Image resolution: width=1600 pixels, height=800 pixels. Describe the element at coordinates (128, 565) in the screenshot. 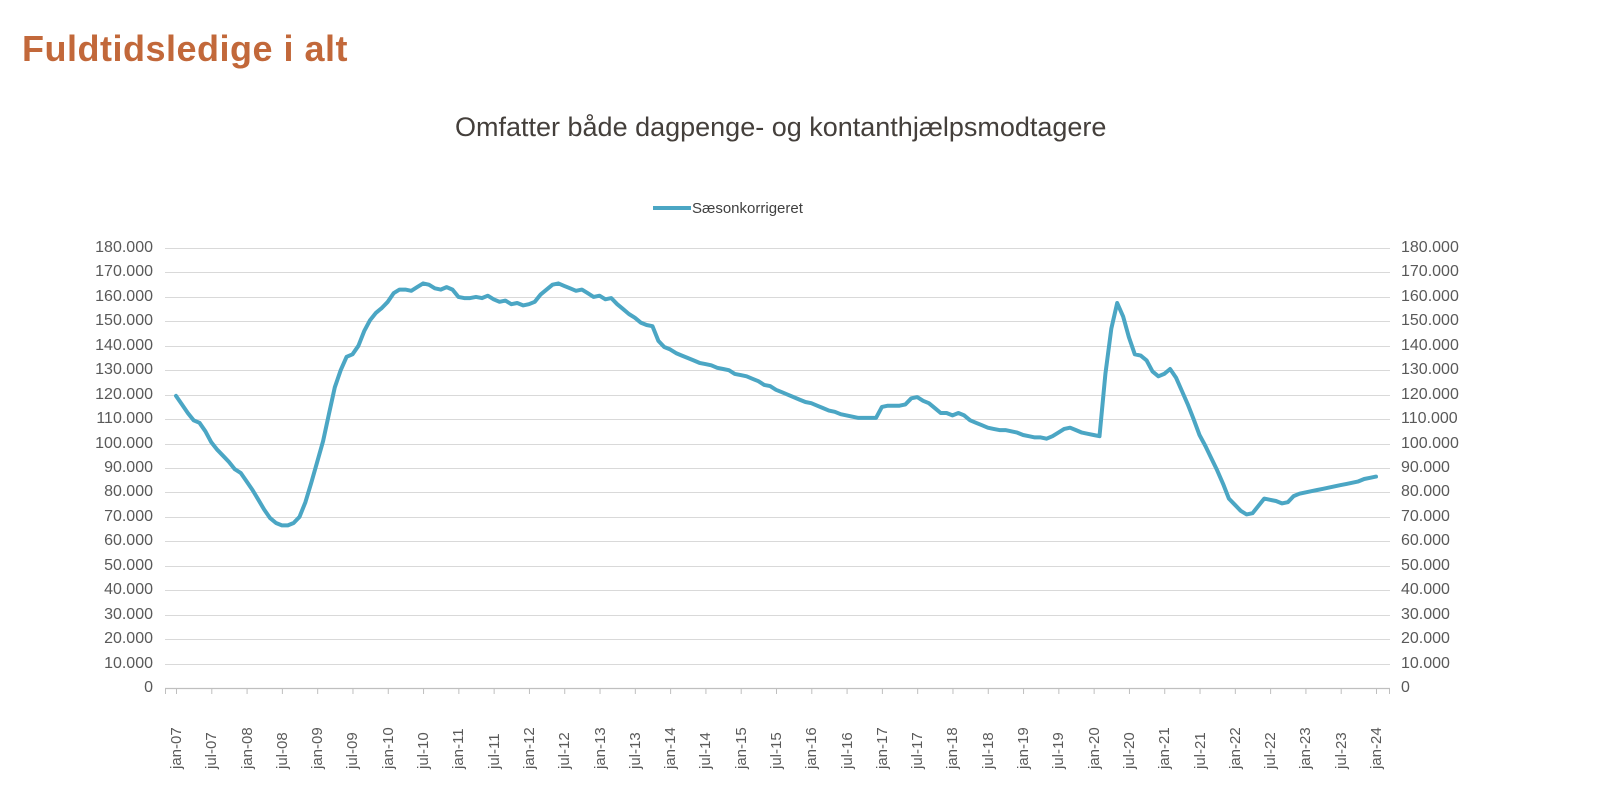

I see `y-axis-tick-label-left: 50.000` at that location.